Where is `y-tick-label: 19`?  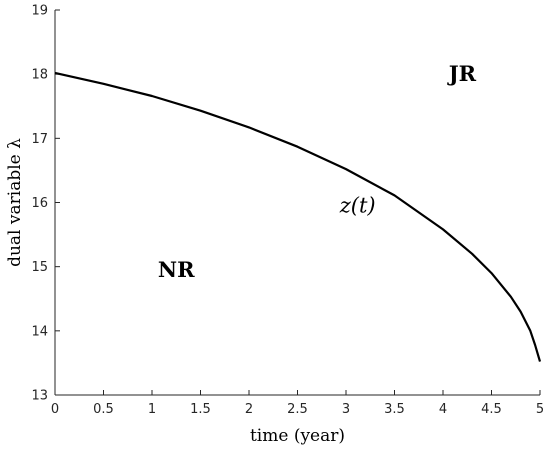 y-tick-label: 19 is located at coordinates (39, 11).